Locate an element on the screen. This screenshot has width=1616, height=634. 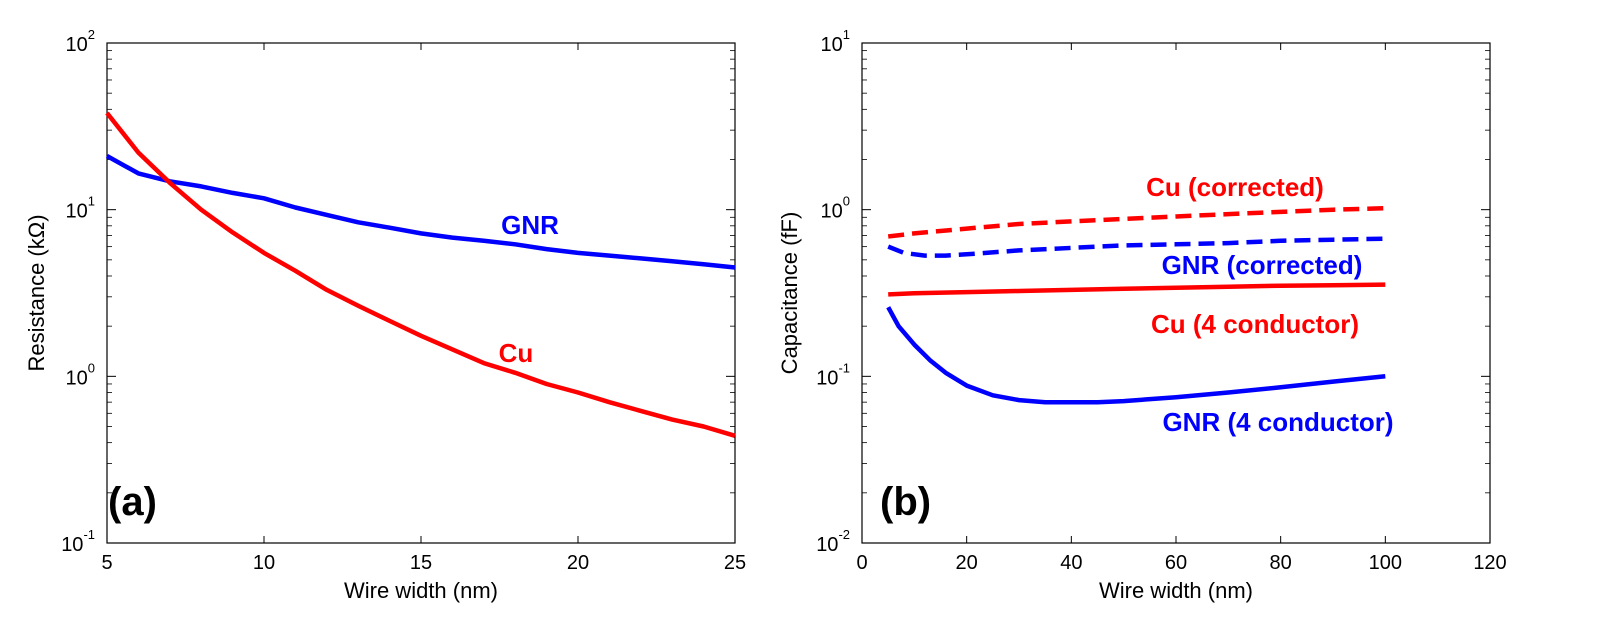
panel-label: (a) is located at coordinates (132, 502).